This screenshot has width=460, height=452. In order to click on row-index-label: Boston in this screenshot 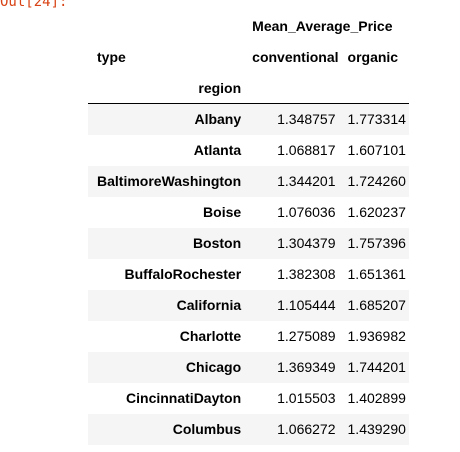, I will do `click(217, 243)`.